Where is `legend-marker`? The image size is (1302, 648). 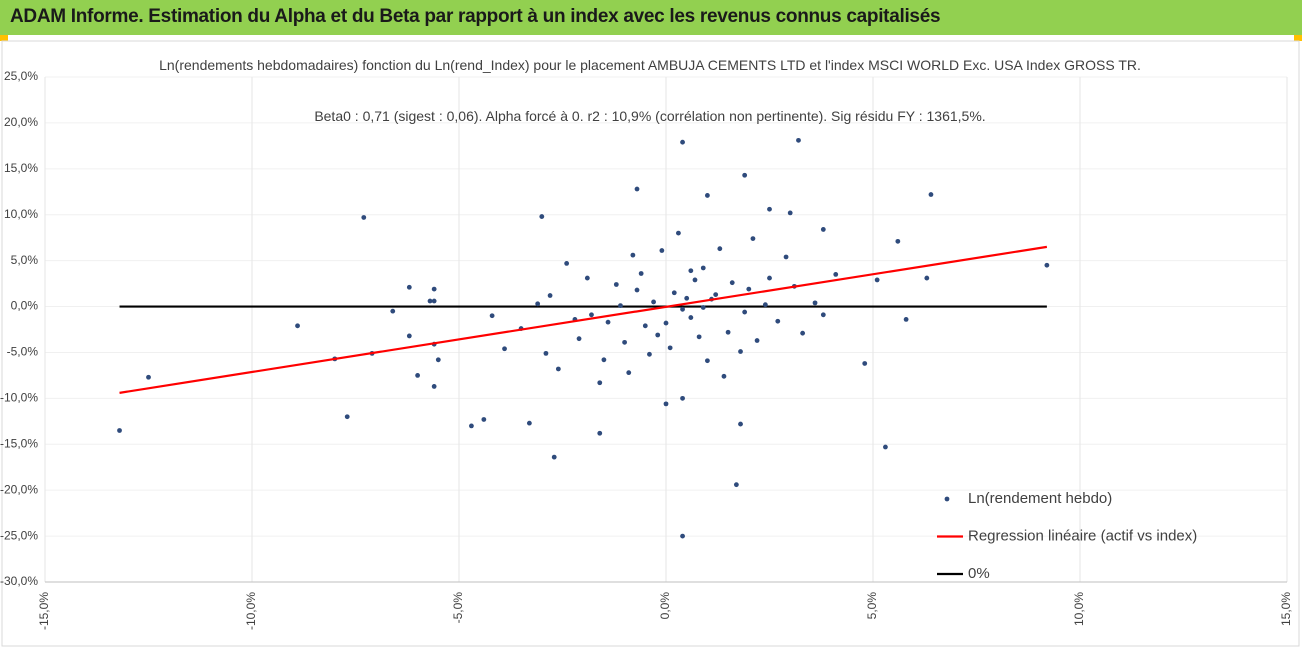
legend-marker is located at coordinates (947, 499).